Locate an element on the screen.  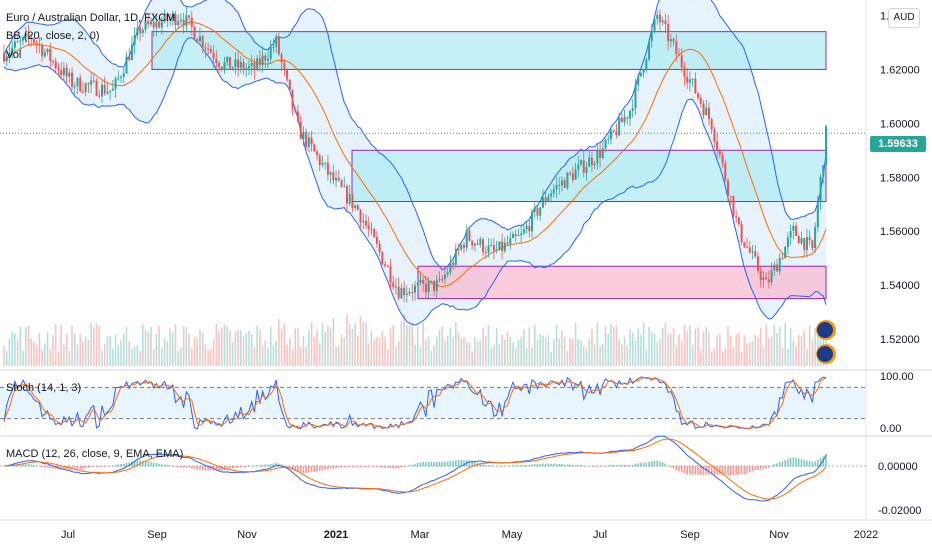
currency-button: AUD is located at coordinates (904, 18).